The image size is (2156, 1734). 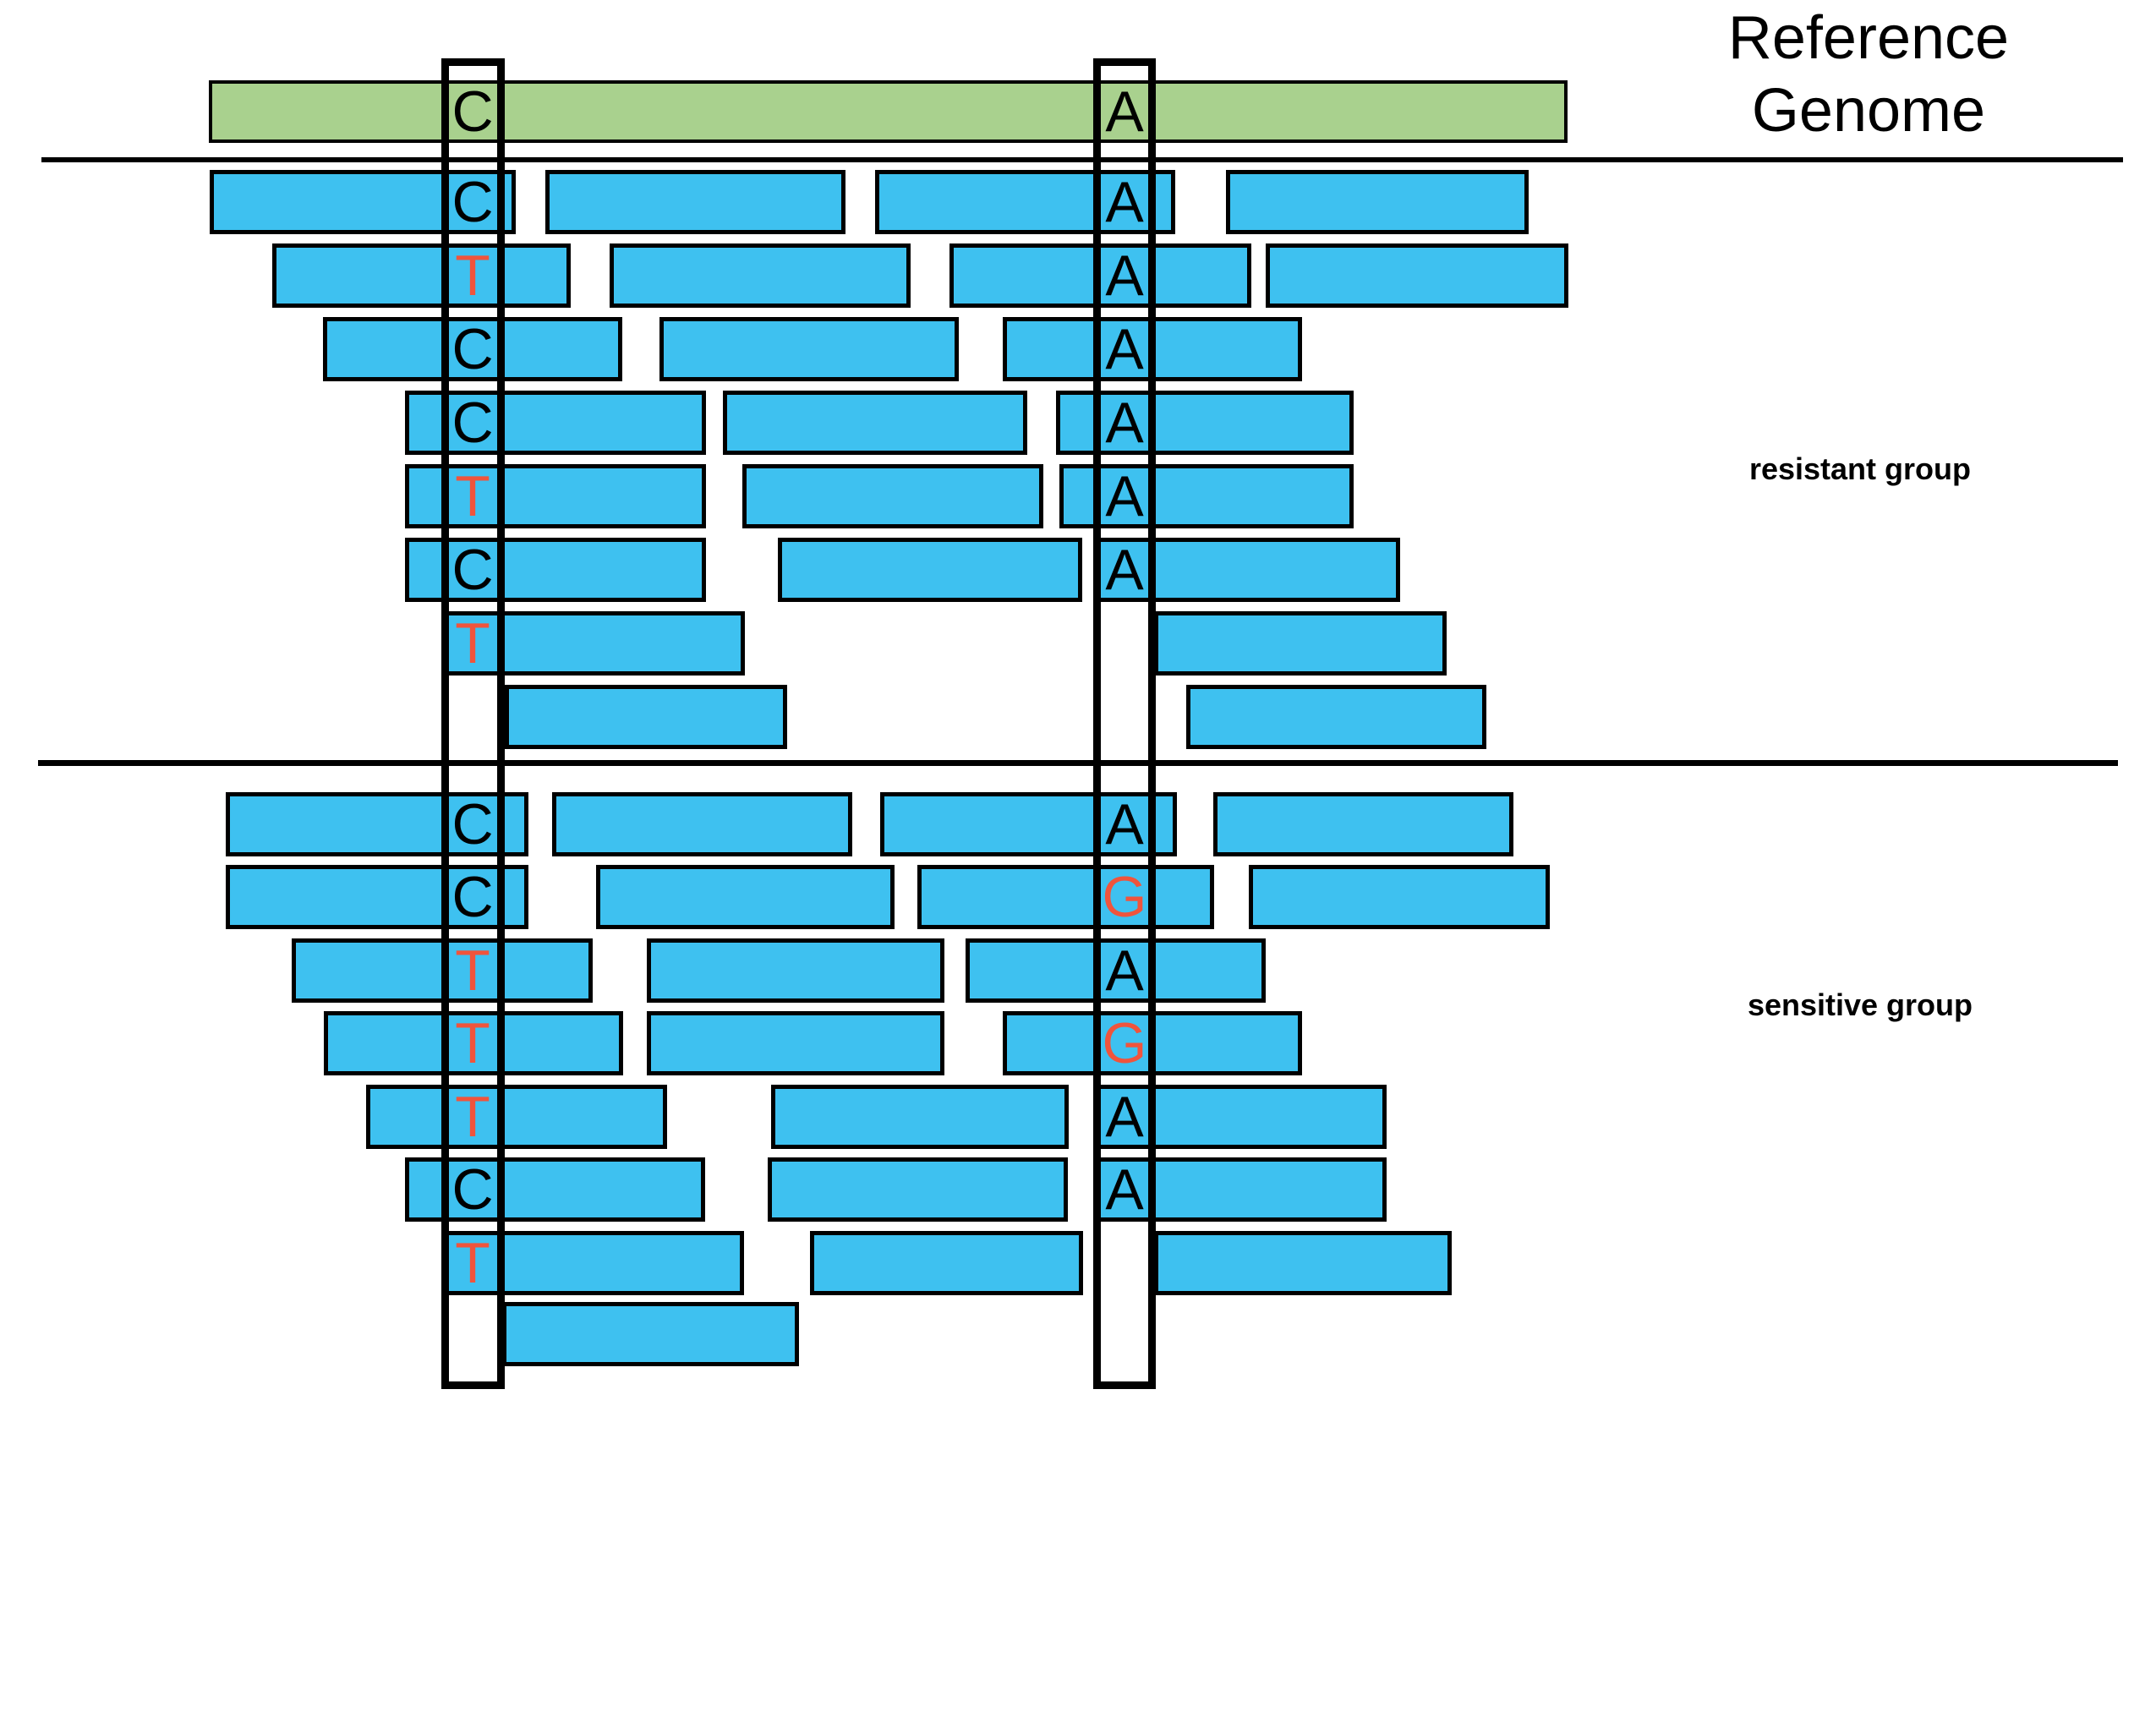 I want to click on sensitive-group-label: sensitive group, so click(x=1860, y=1004).